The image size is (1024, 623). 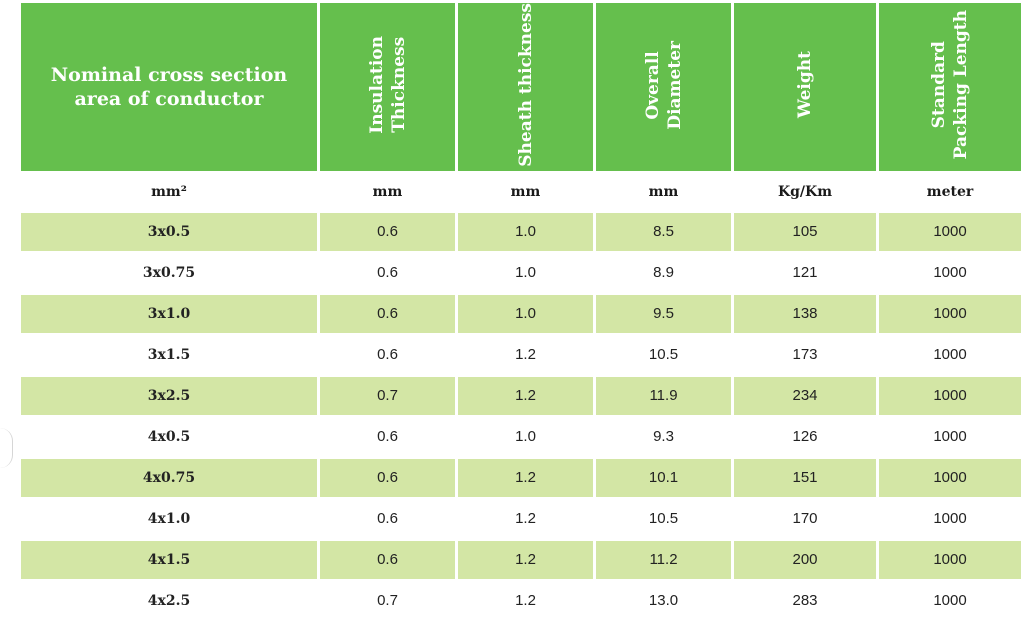 What do you see at coordinates (169, 233) in the screenshot?
I see `row-type-cell: 3x0.5` at bounding box center [169, 233].